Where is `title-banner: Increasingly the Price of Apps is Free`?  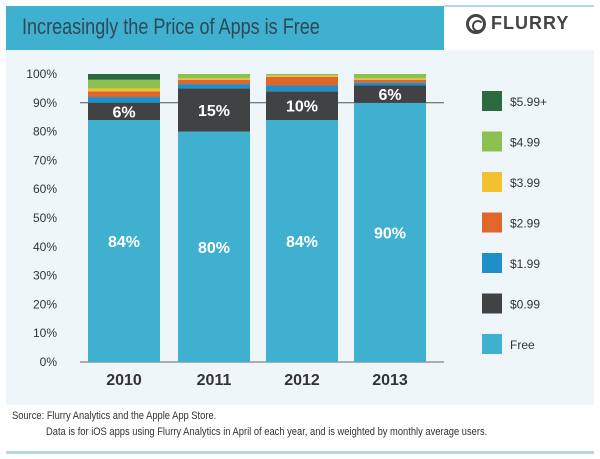
title-banner: Increasingly the Price of Apps is Free is located at coordinates (225, 28).